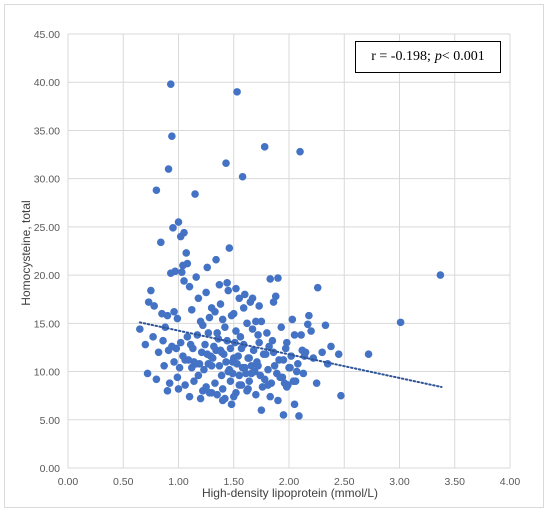 The image size is (550, 515). What do you see at coordinates (428, 57) in the screenshot?
I see `correlation-annotation: r = -0.198; p < 0.001` at bounding box center [428, 57].